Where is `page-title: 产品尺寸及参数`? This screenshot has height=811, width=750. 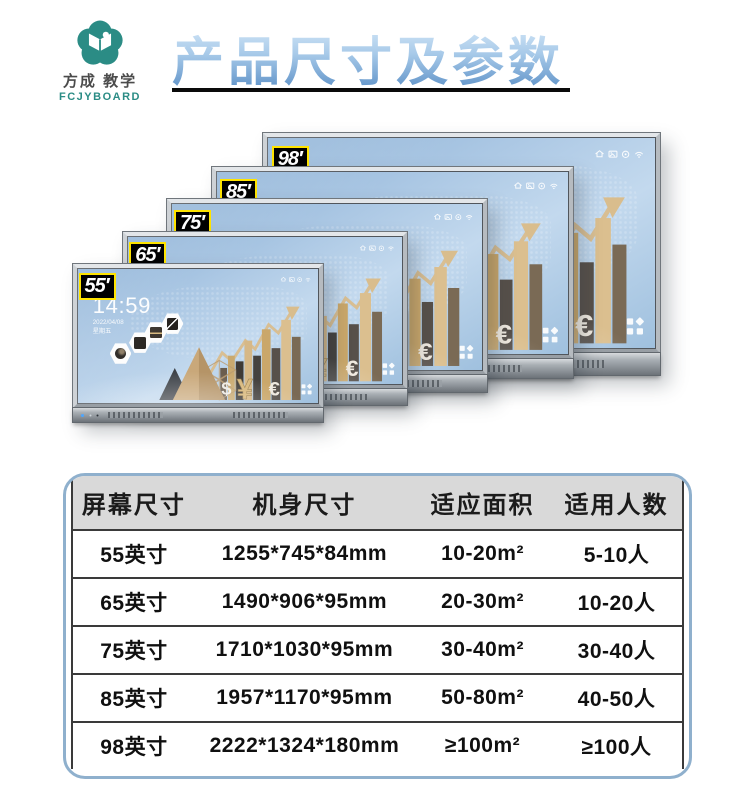
page-title: 产品尺寸及参数 is located at coordinates (382, 57).